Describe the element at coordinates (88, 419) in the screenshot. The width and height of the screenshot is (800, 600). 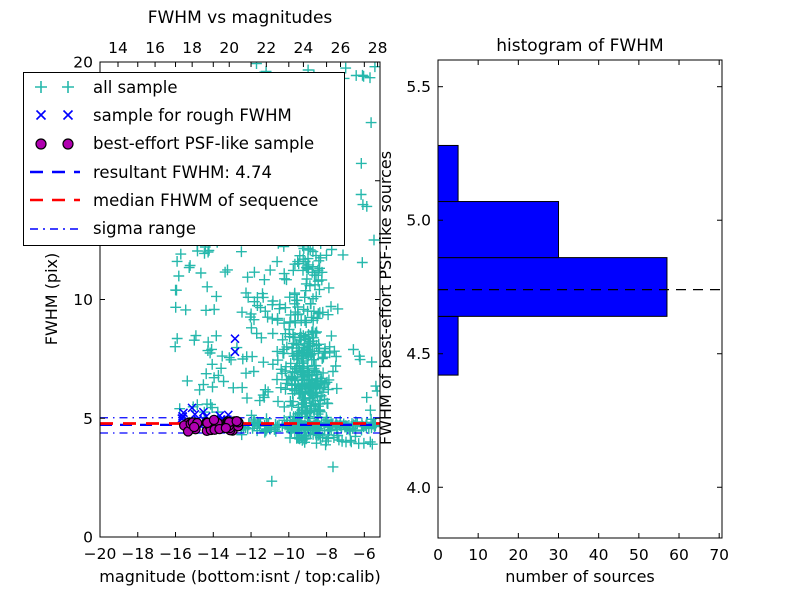
I see `y-tick-label: 5` at that location.